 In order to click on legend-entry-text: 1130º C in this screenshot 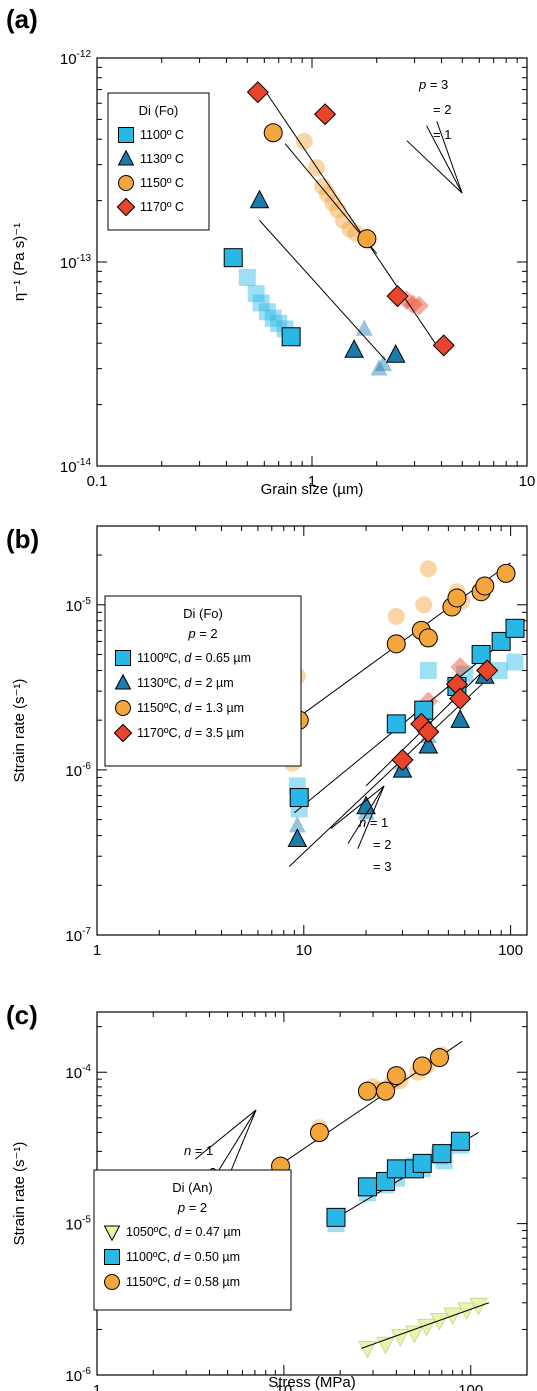, I will do `click(162, 159)`.